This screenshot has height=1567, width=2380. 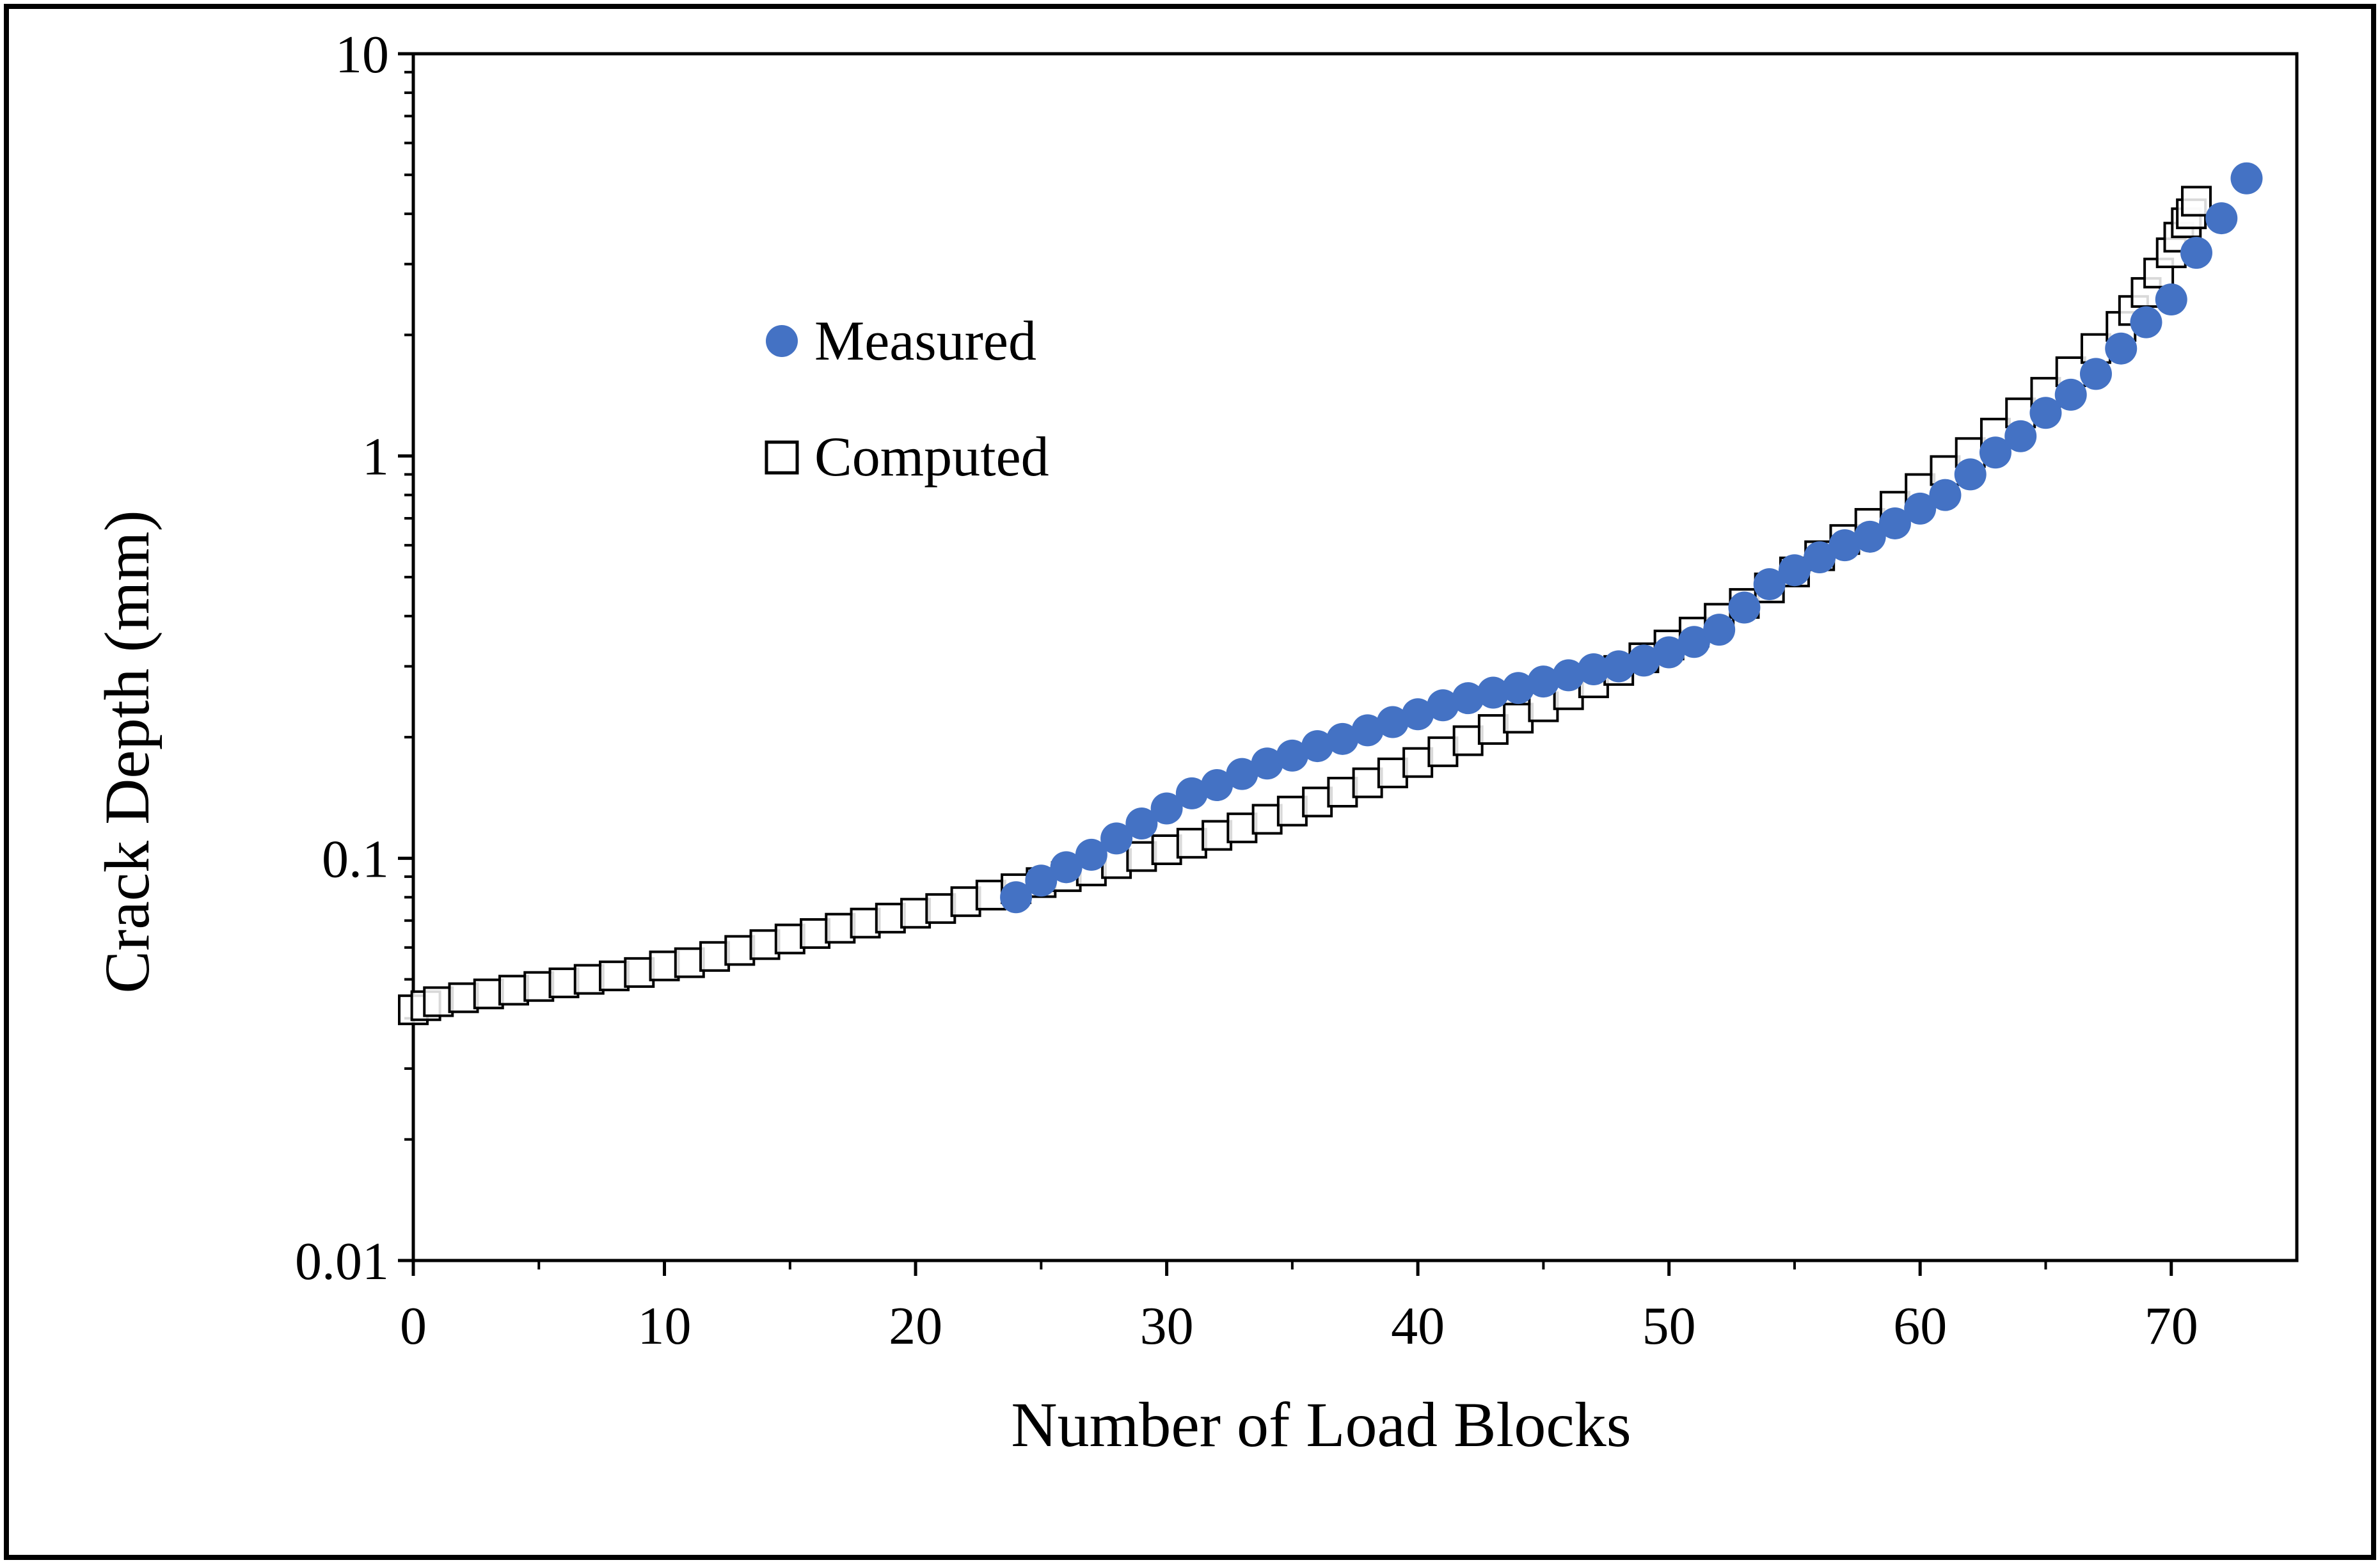 I want to click on y-tick-label: 0.01, so click(x=342, y=1261).